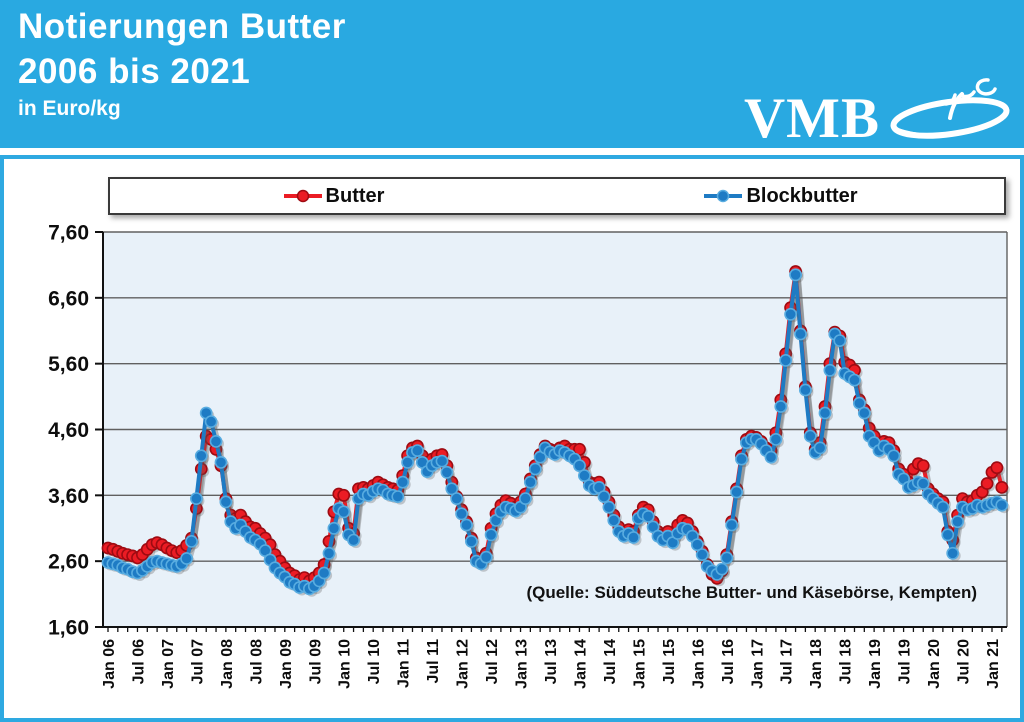 This screenshot has width=1024, height=722. Describe the element at coordinates (68, 298) in the screenshot. I see `svg-text: 6,60` at that location.